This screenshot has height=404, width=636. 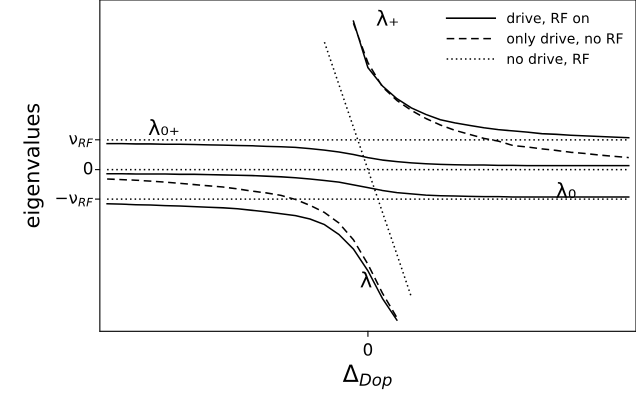 What do you see at coordinates (548, 18) in the screenshot?
I see `legend-label: drive, RF on` at bounding box center [548, 18].